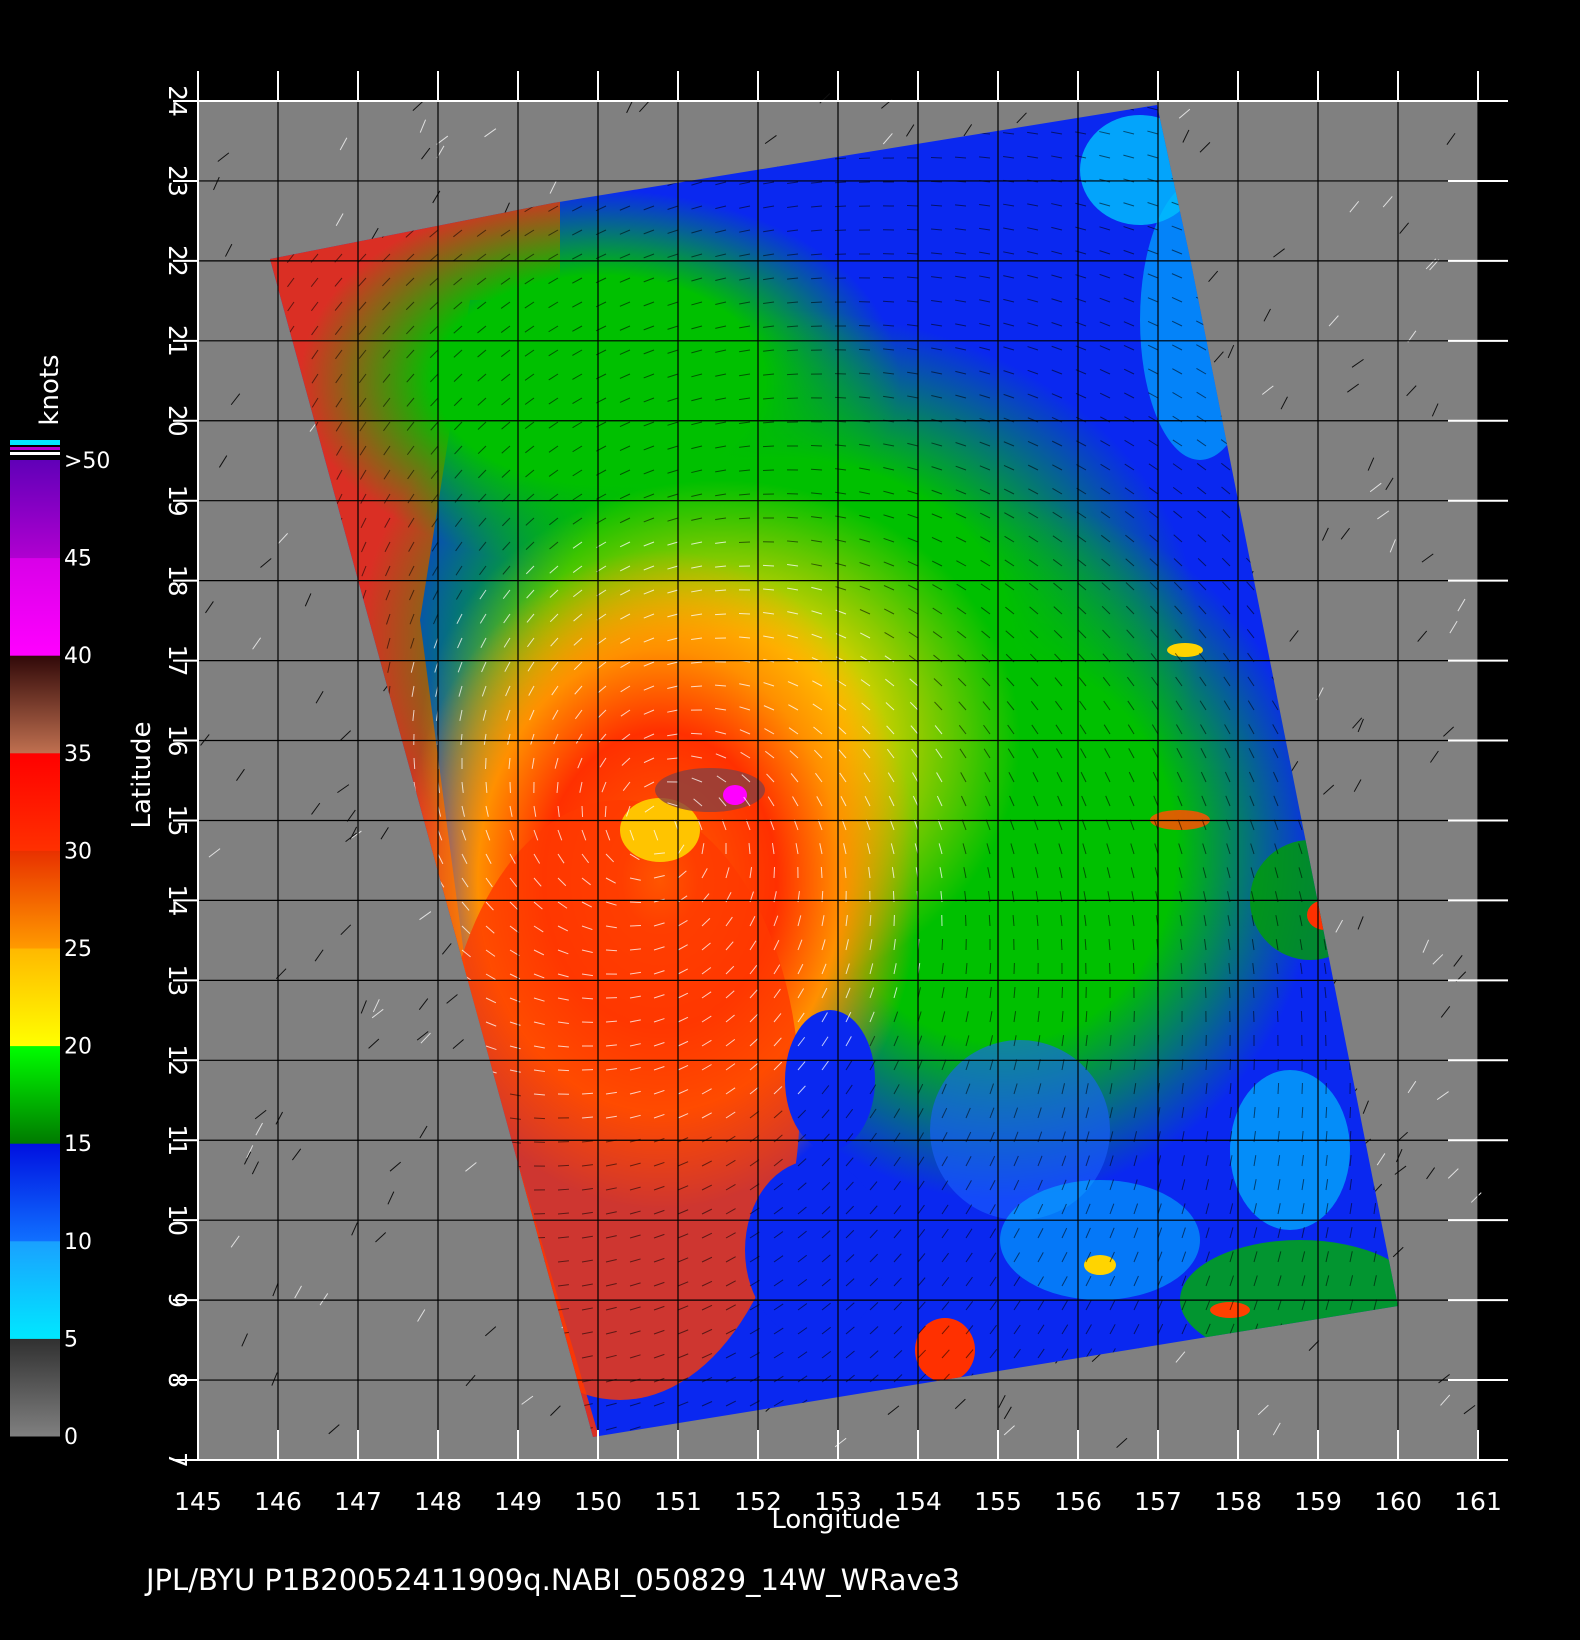  What do you see at coordinates (177, 341) in the screenshot?
I see `latitude-tick-21: 21` at bounding box center [177, 341].